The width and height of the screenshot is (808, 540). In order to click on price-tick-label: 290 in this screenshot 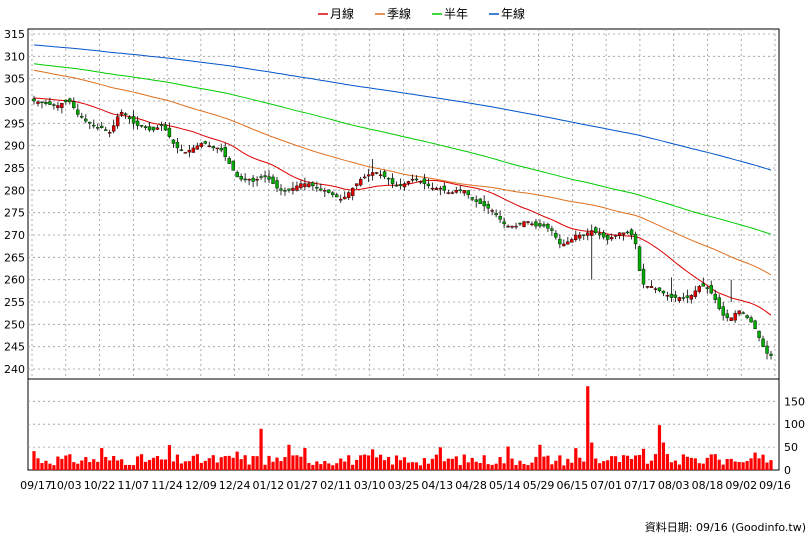, I will do `click(14, 146)`.